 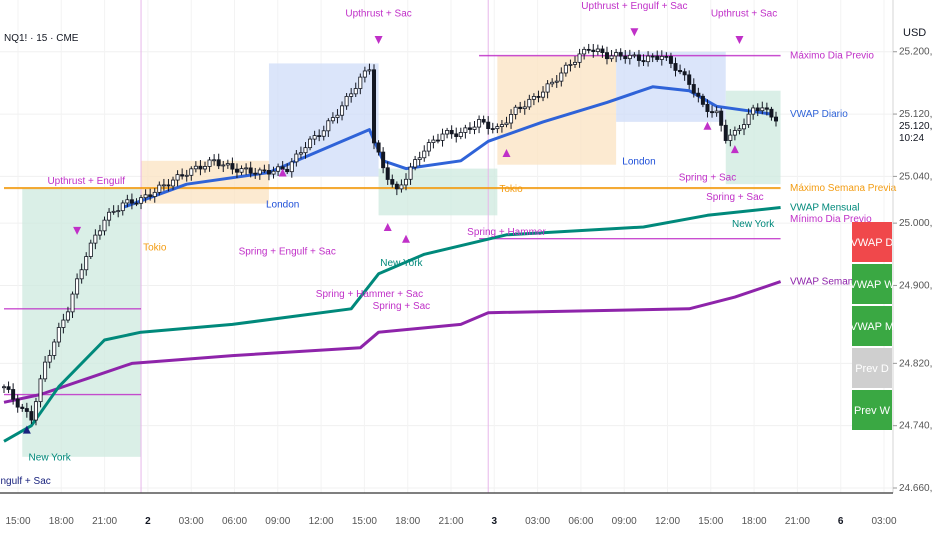 What do you see at coordinates (915, 223) in the screenshot?
I see `price-tick-label: 25.000,00` at bounding box center [915, 223].